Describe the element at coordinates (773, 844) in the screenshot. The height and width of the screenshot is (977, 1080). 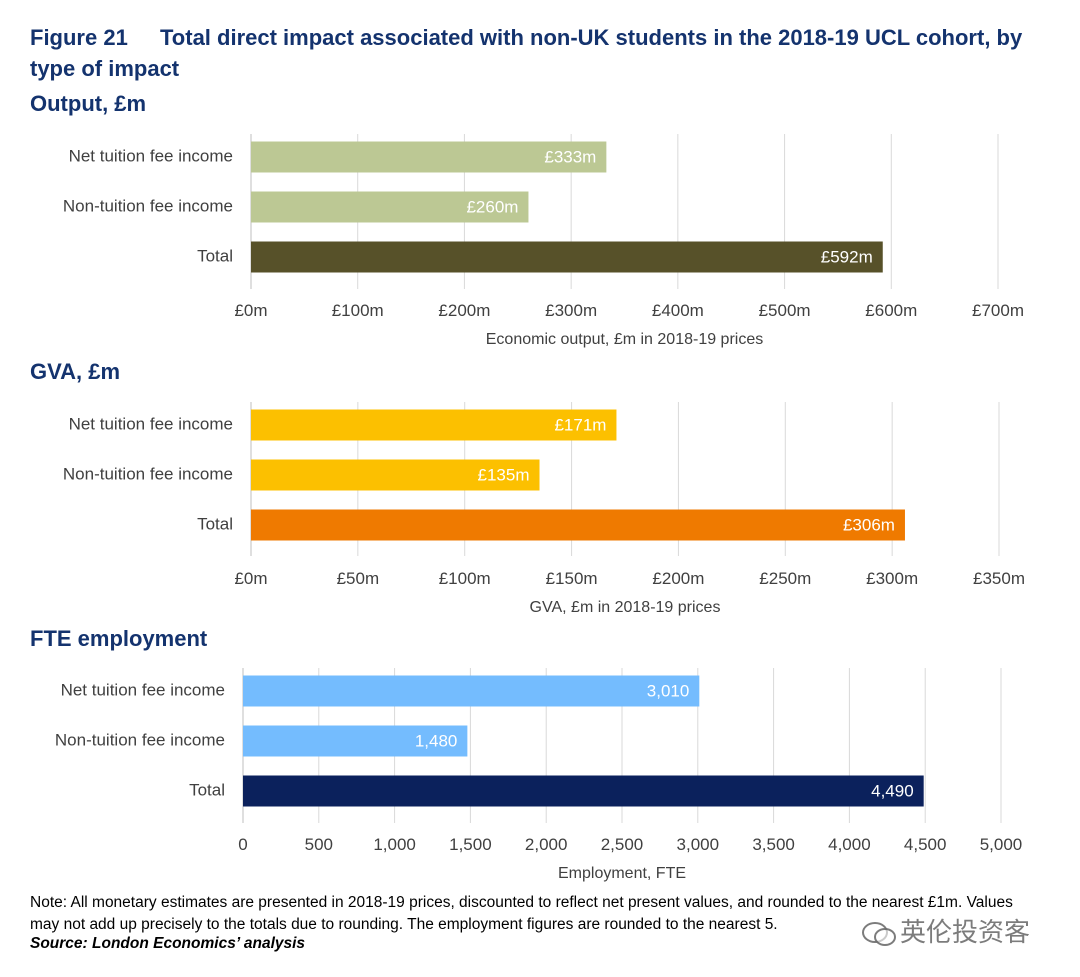
I see `fte-chart-tick-label: 3,500` at that location.